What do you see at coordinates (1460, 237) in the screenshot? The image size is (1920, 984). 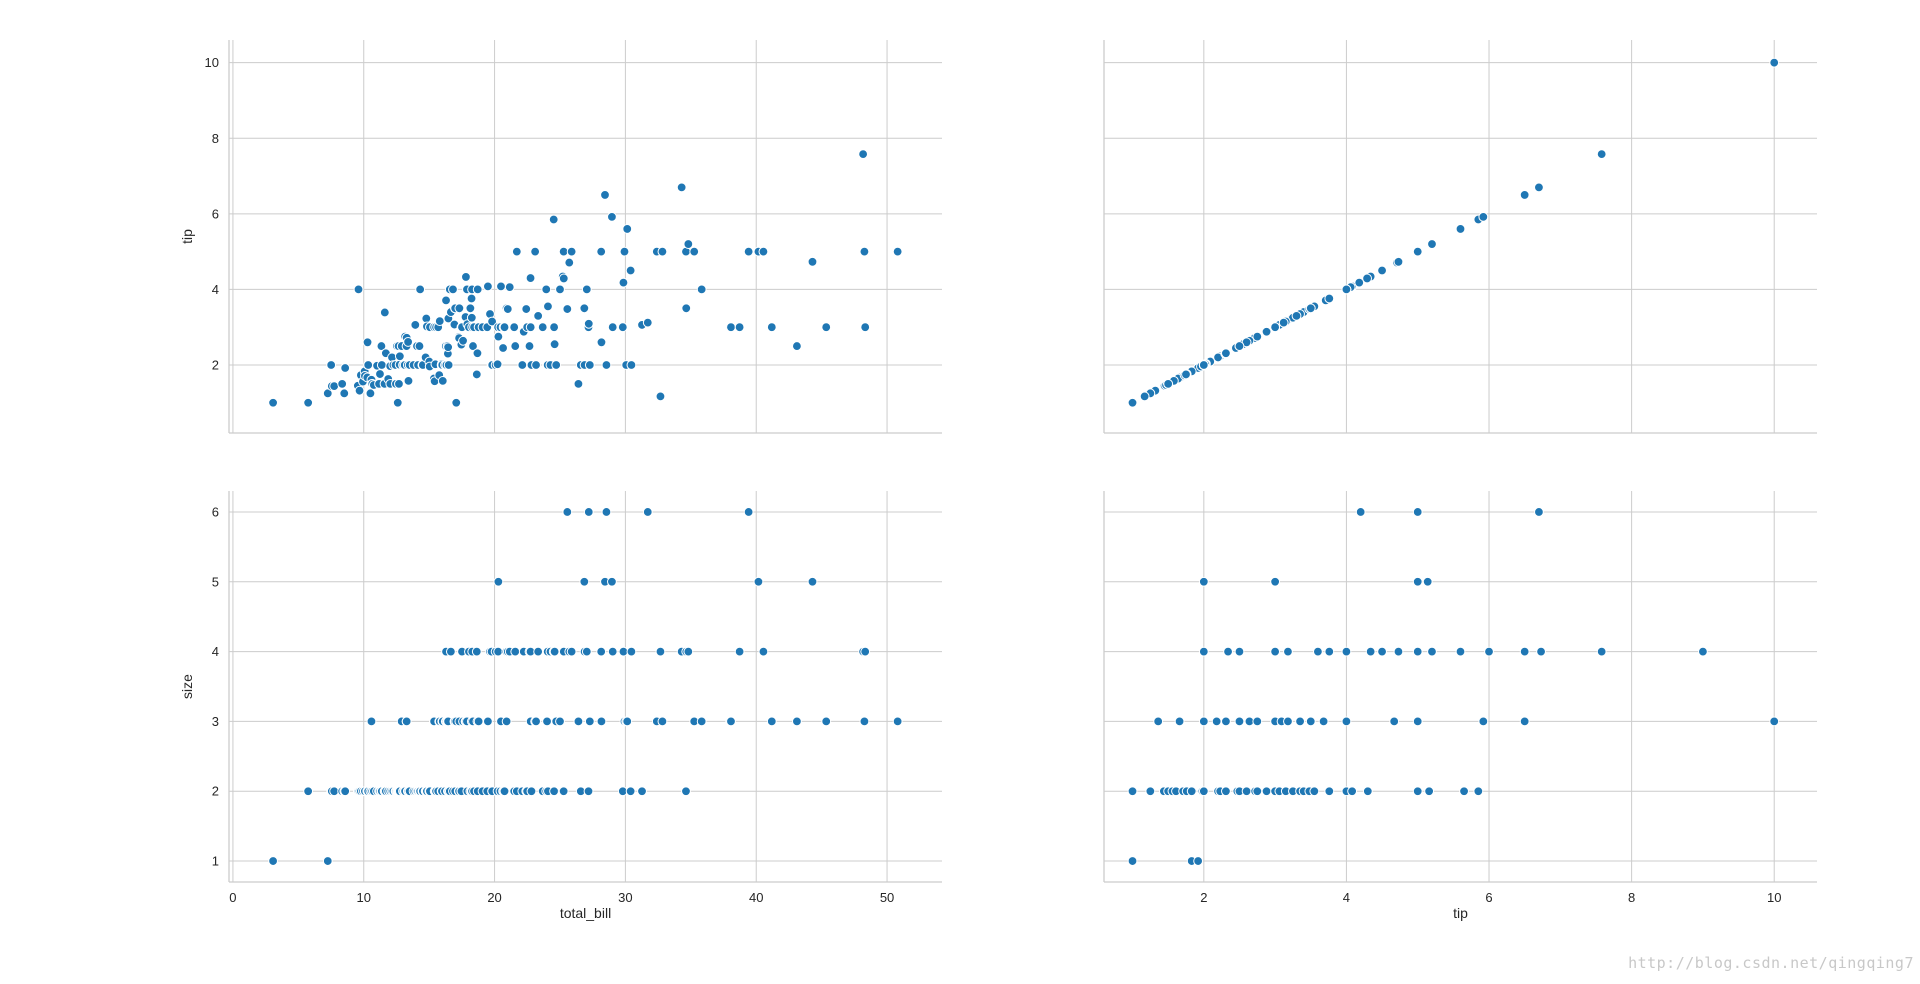 I see `panel-tip-vs-tip` at bounding box center [1460, 237].